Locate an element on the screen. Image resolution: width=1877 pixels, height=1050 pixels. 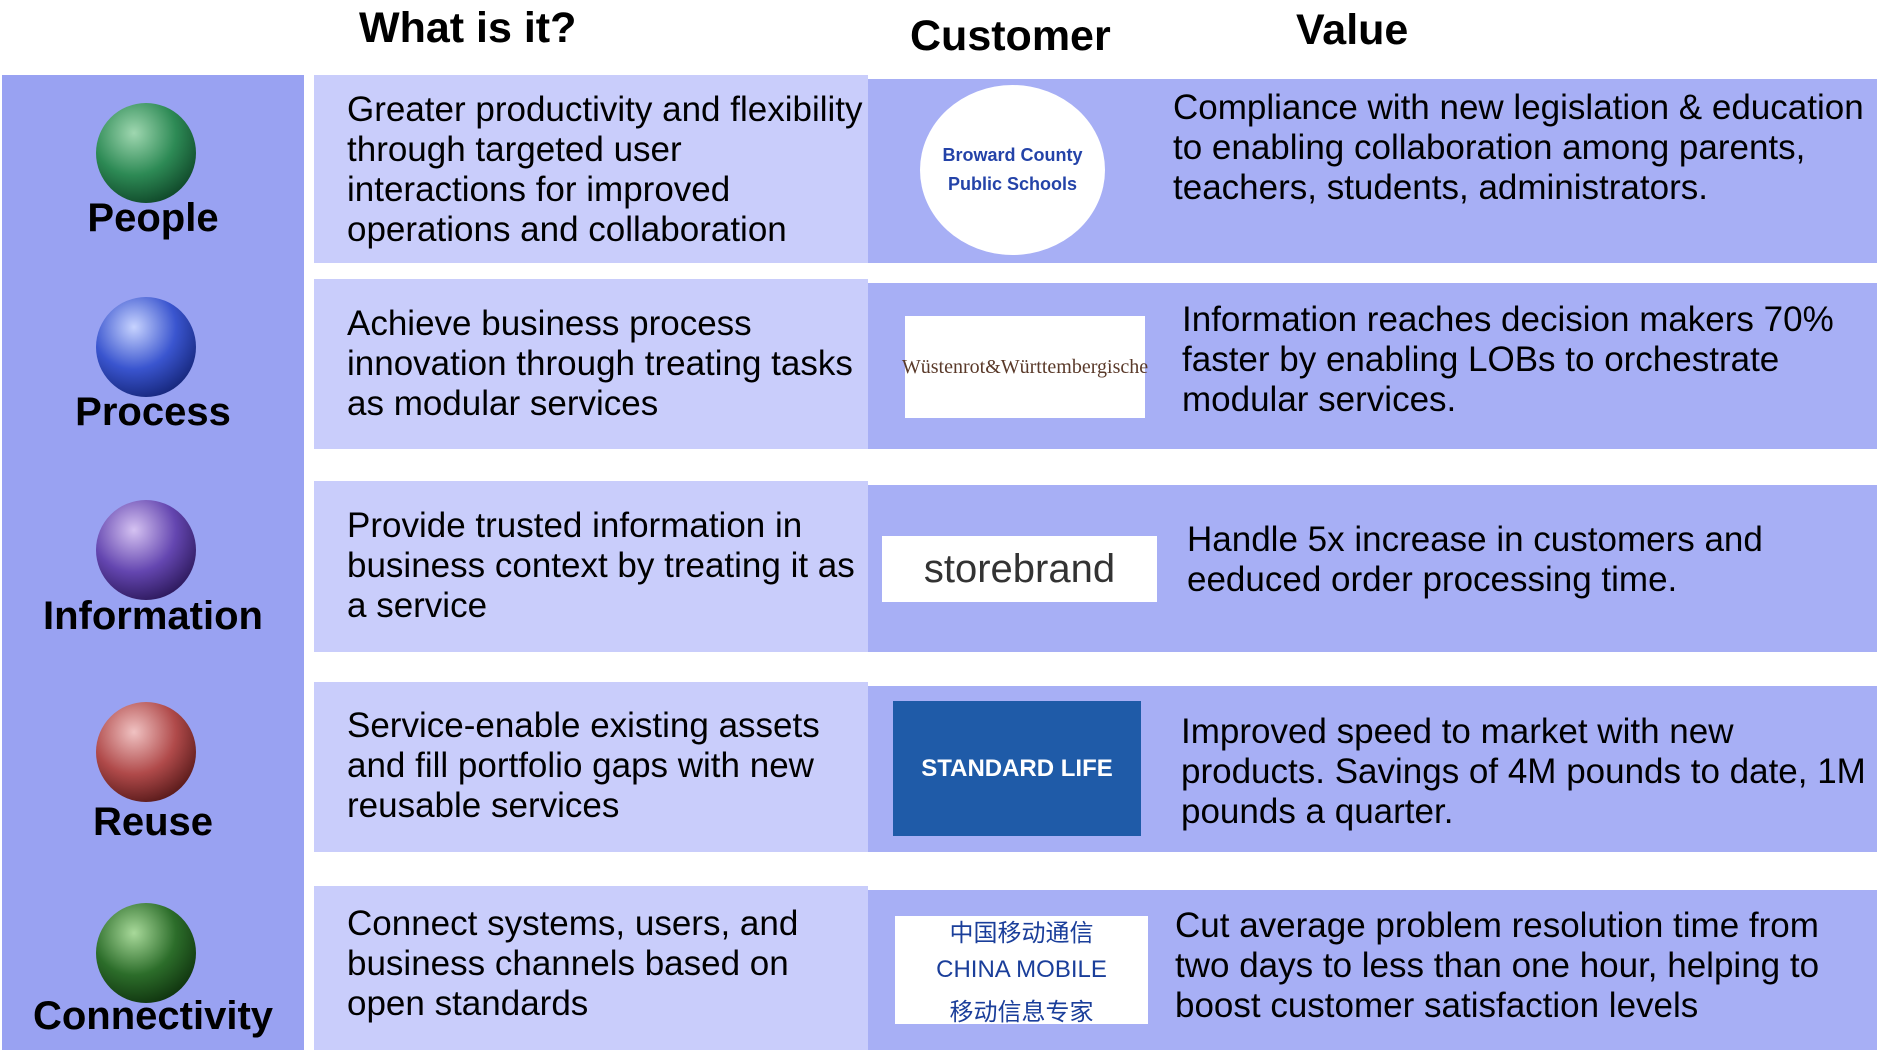
logo-text: STANDARD LIFE is located at coordinates (1017, 768).